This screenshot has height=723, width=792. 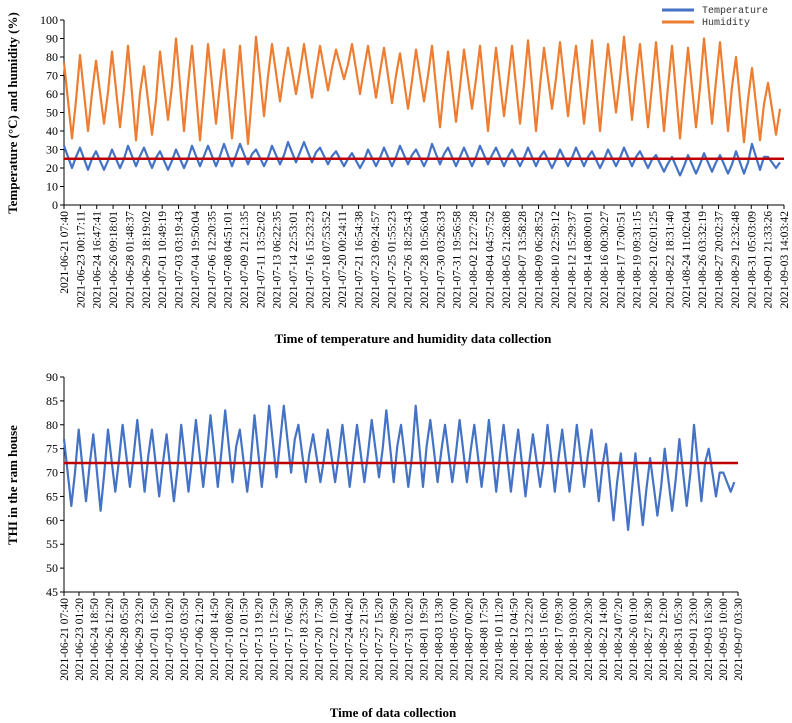 I want to click on chart1-x-tick-label: 2021-09-01 21:33:26, so click(x=769, y=260).